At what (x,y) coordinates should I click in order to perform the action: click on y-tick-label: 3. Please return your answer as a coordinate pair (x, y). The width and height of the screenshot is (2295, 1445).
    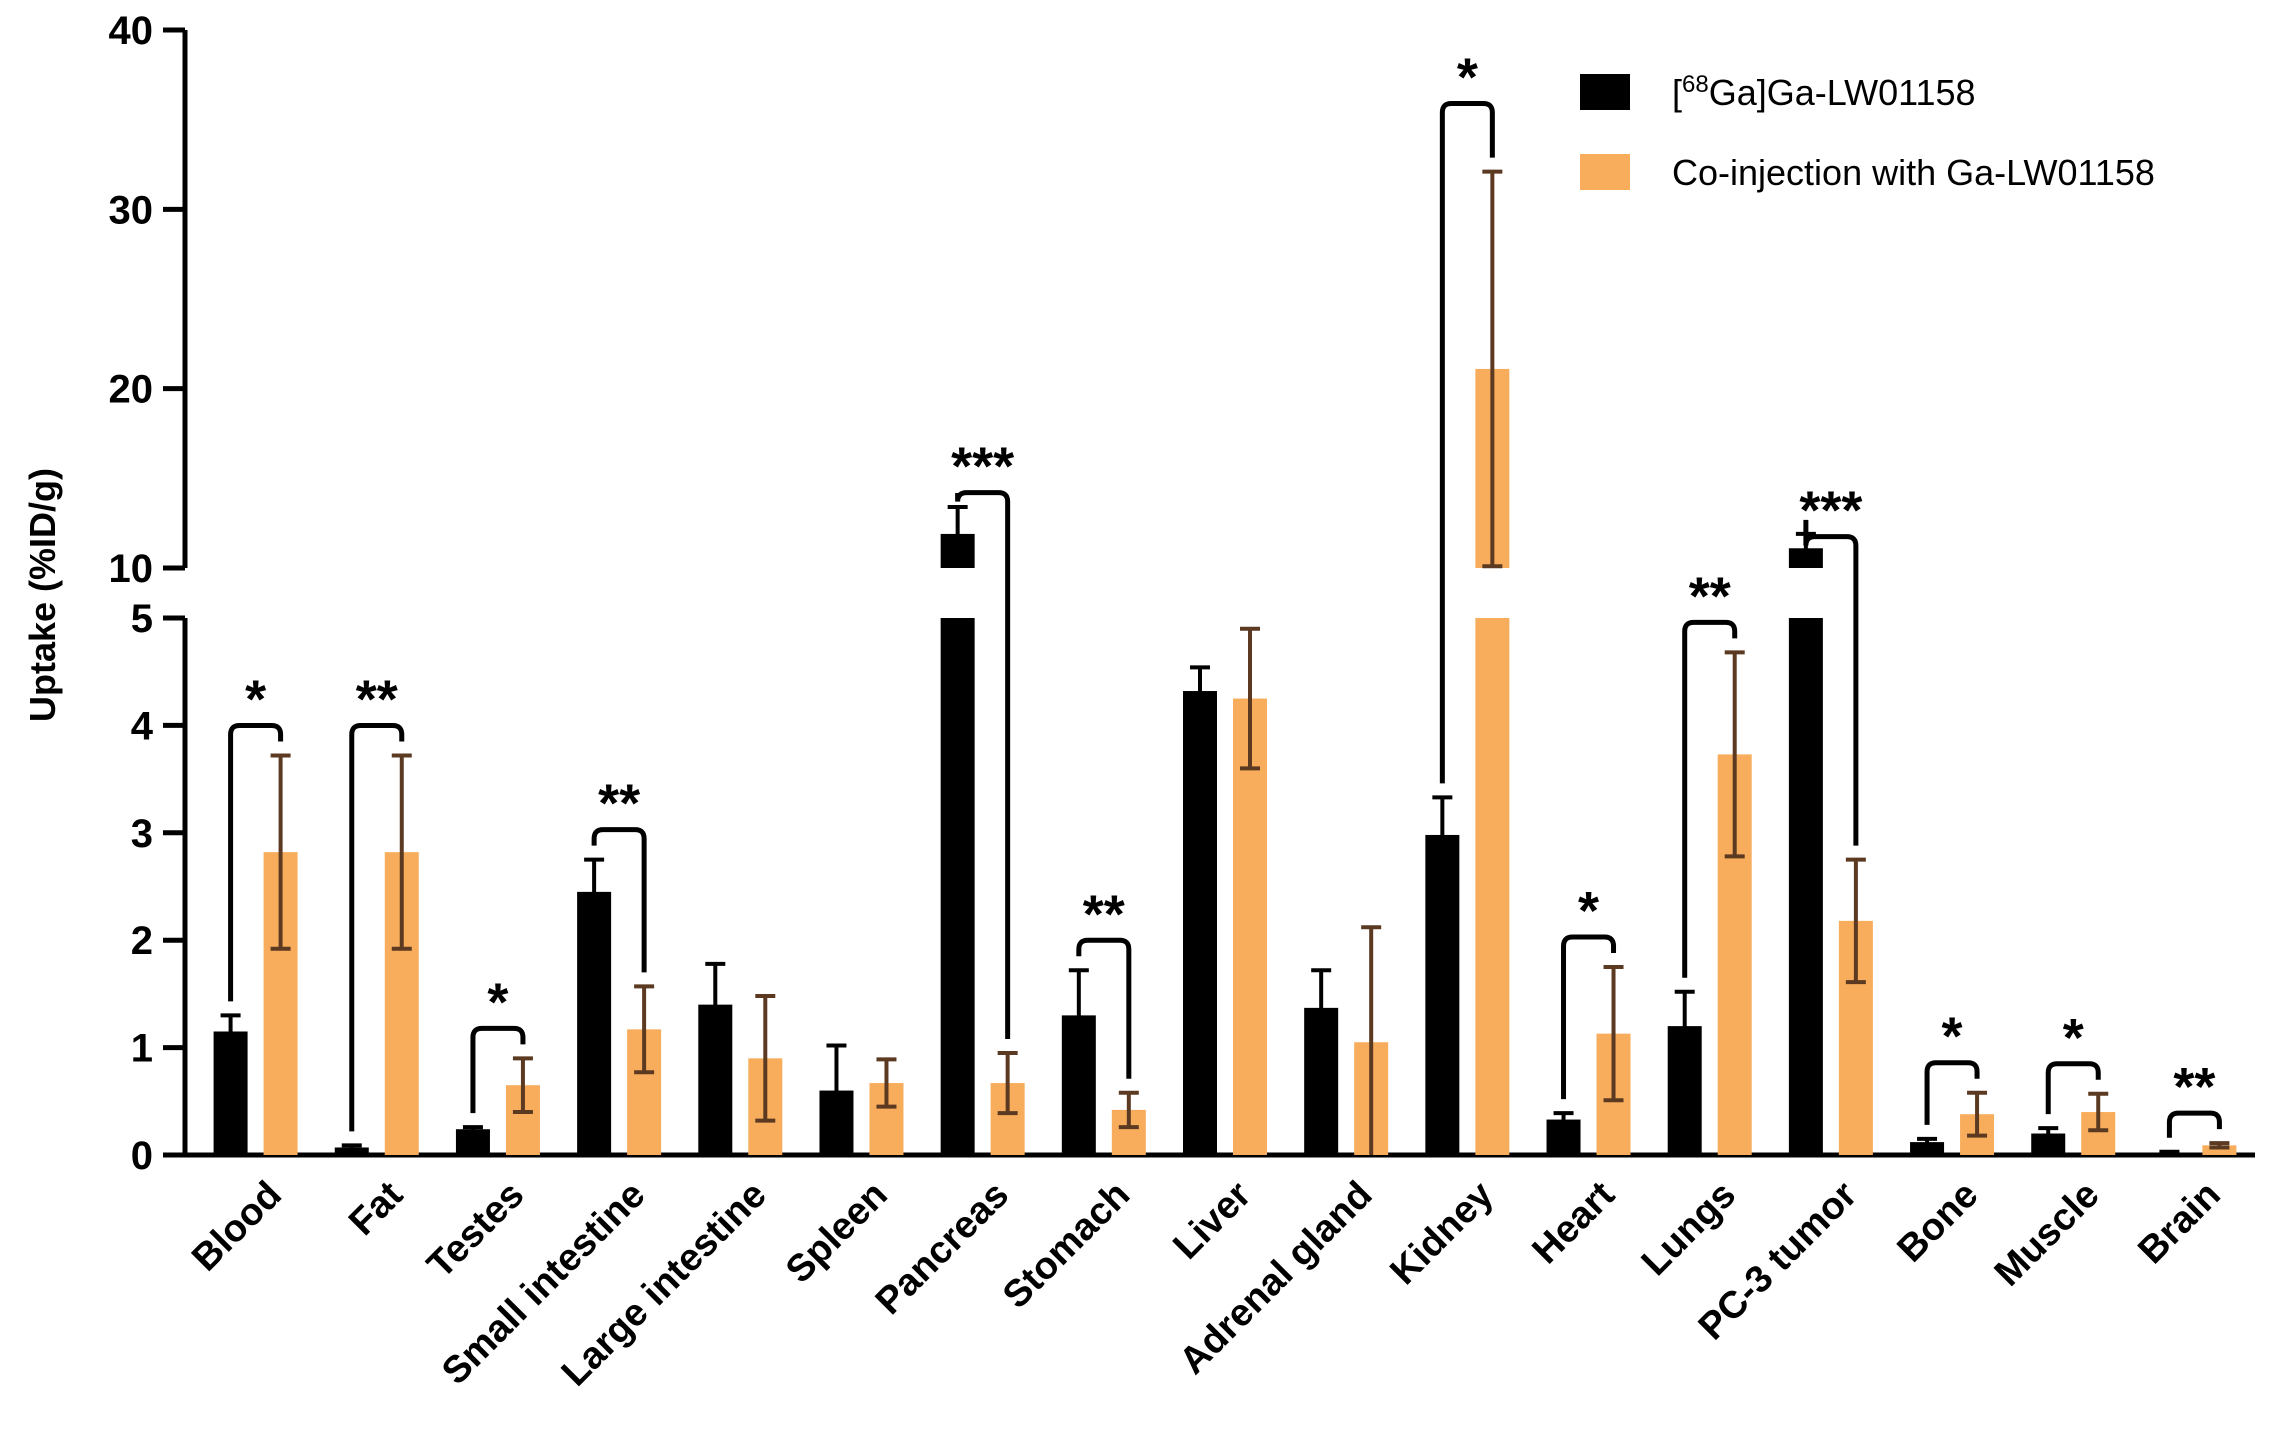
    Looking at the image, I should click on (142, 834).